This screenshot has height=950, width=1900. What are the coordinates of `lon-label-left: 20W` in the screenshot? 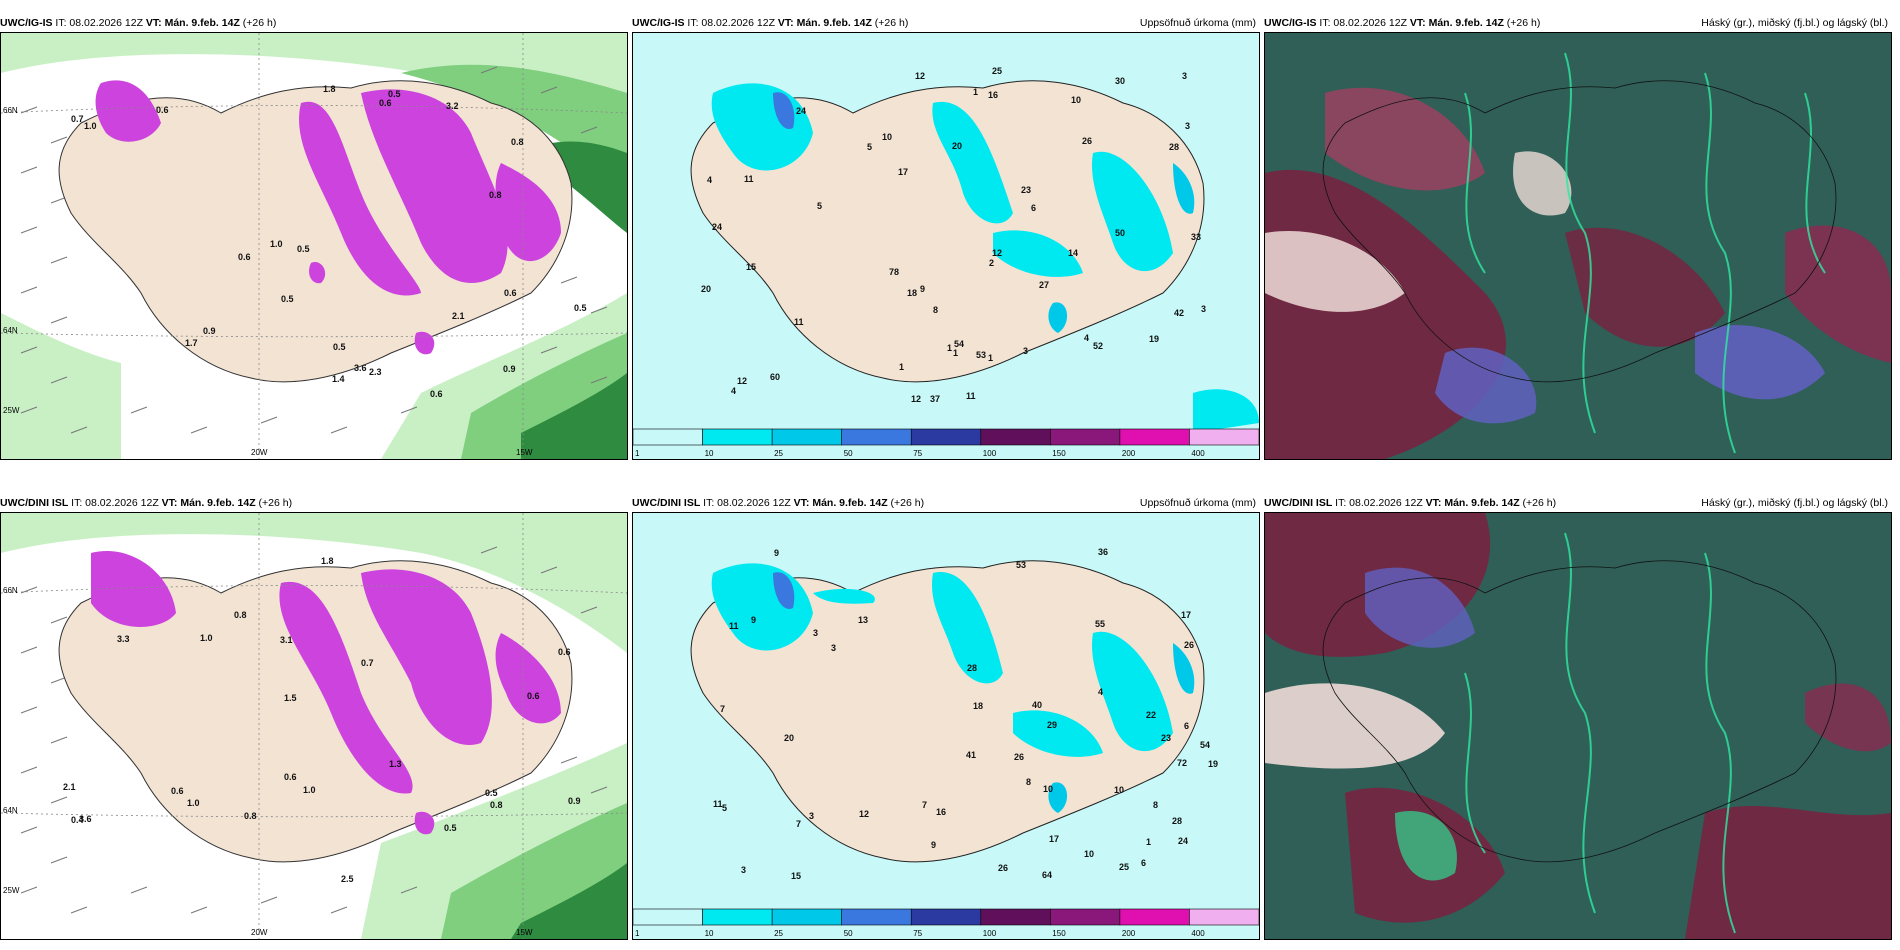 It's located at (259, 932).